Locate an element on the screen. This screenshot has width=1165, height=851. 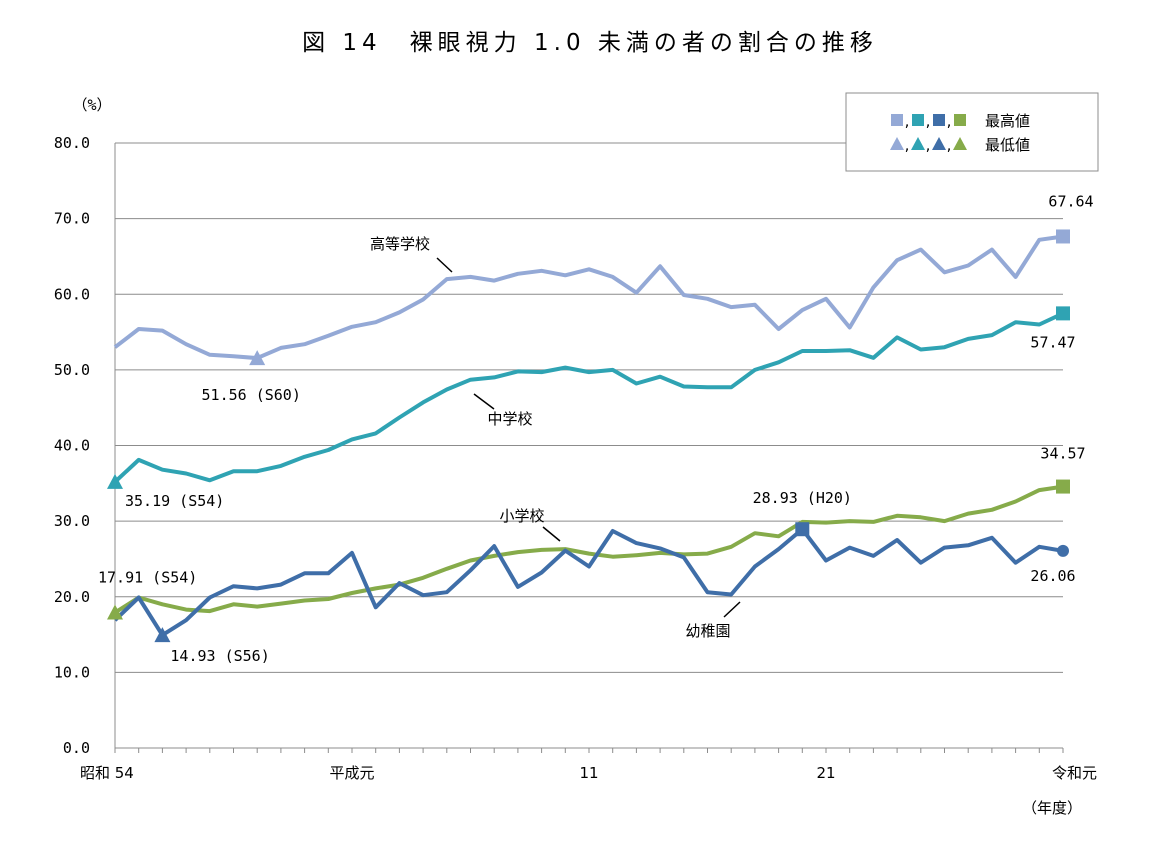
y-axis-ticks: 0.0 10.0 20.0 30.0 40.0 50.0 60.0 70.0 80.0 is located at coordinates (72, 445).